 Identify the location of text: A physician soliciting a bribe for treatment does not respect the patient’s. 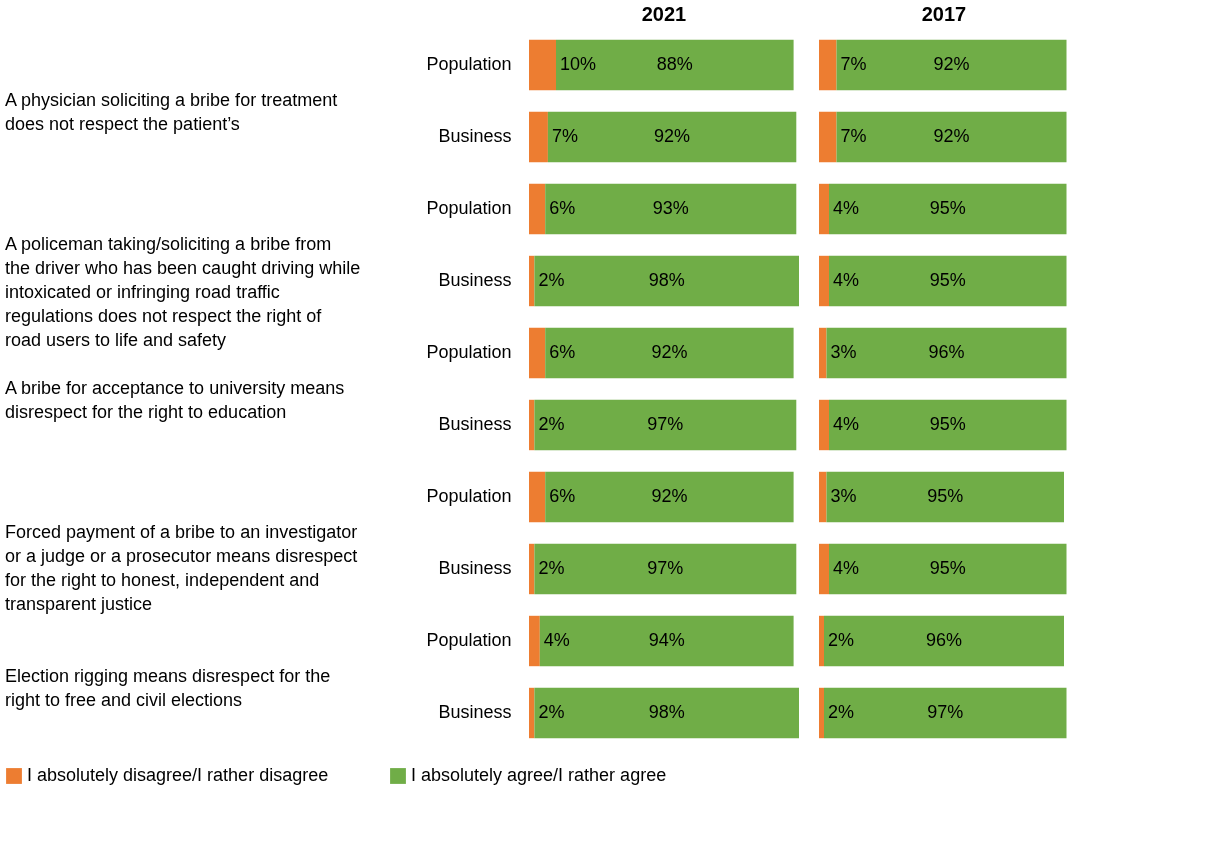
(171, 112).